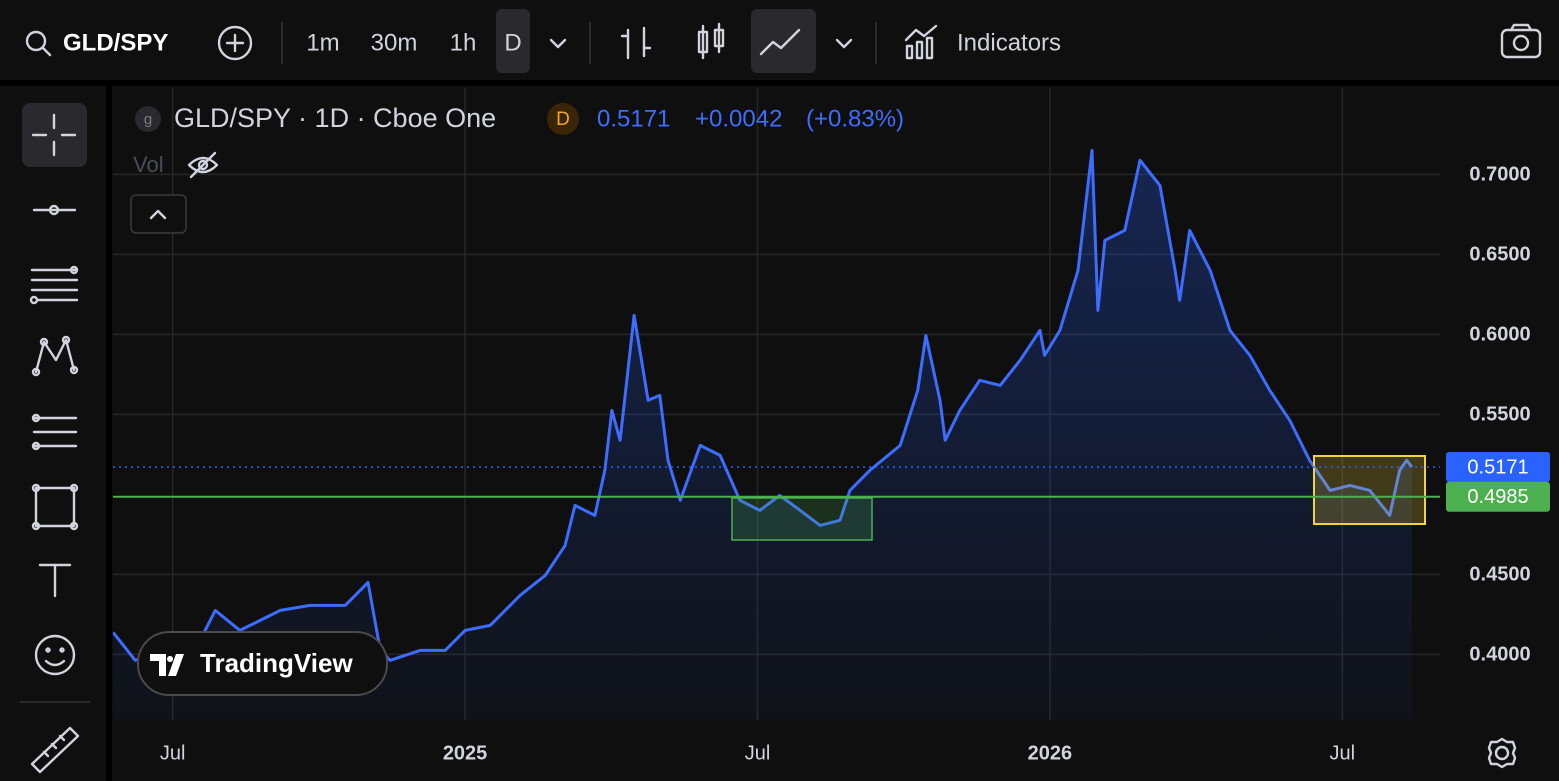 Image resolution: width=1559 pixels, height=781 pixels. Describe the element at coordinates (711, 41) in the screenshot. I see `candles-style` at that location.